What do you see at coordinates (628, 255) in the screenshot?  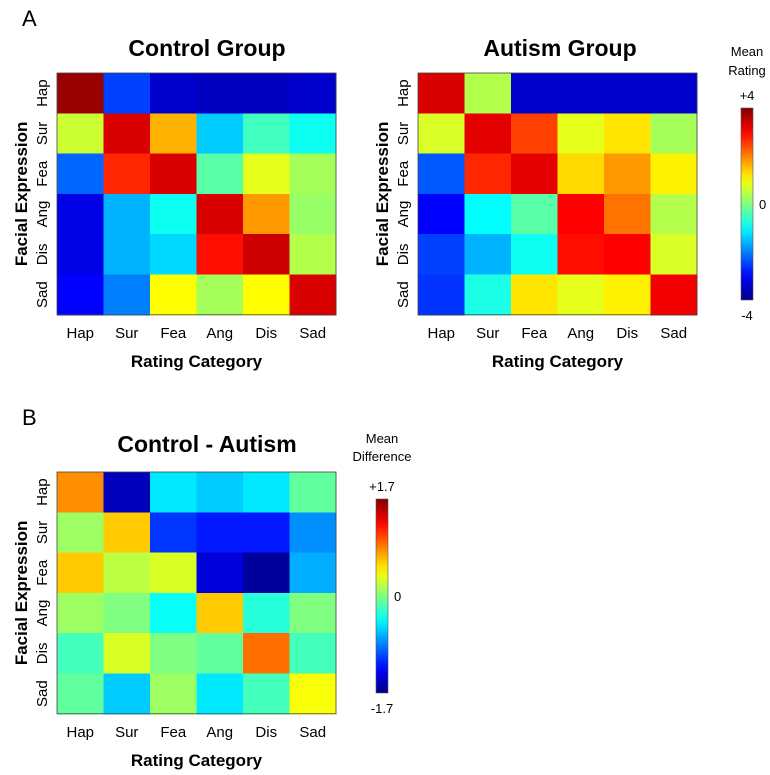 I see `autism-cell-dis-dis` at bounding box center [628, 255].